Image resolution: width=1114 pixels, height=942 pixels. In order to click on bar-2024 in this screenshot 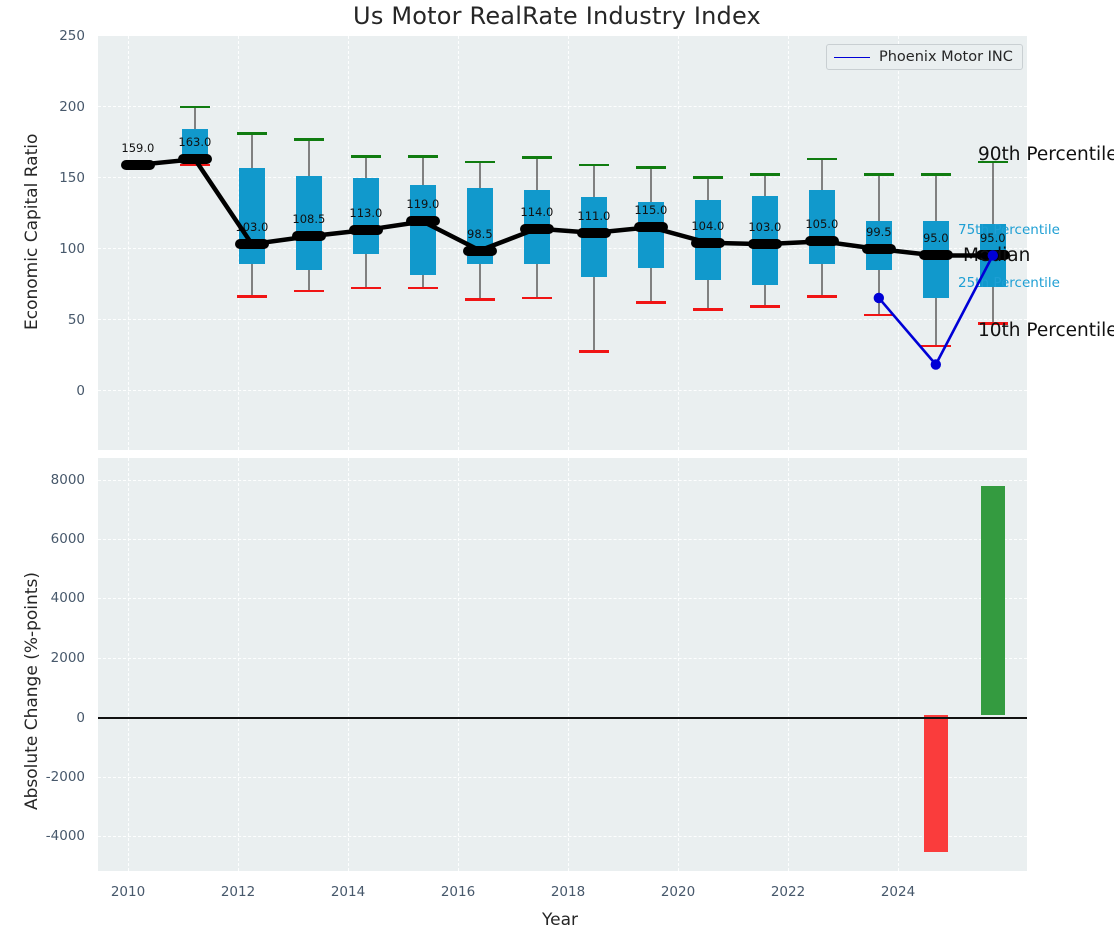, I will do `click(935, 783)`.